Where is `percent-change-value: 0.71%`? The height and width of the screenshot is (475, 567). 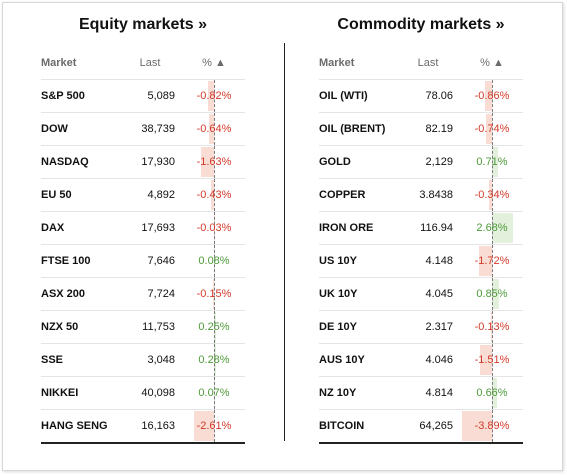
percent-change-value: 0.71% is located at coordinates (492, 162).